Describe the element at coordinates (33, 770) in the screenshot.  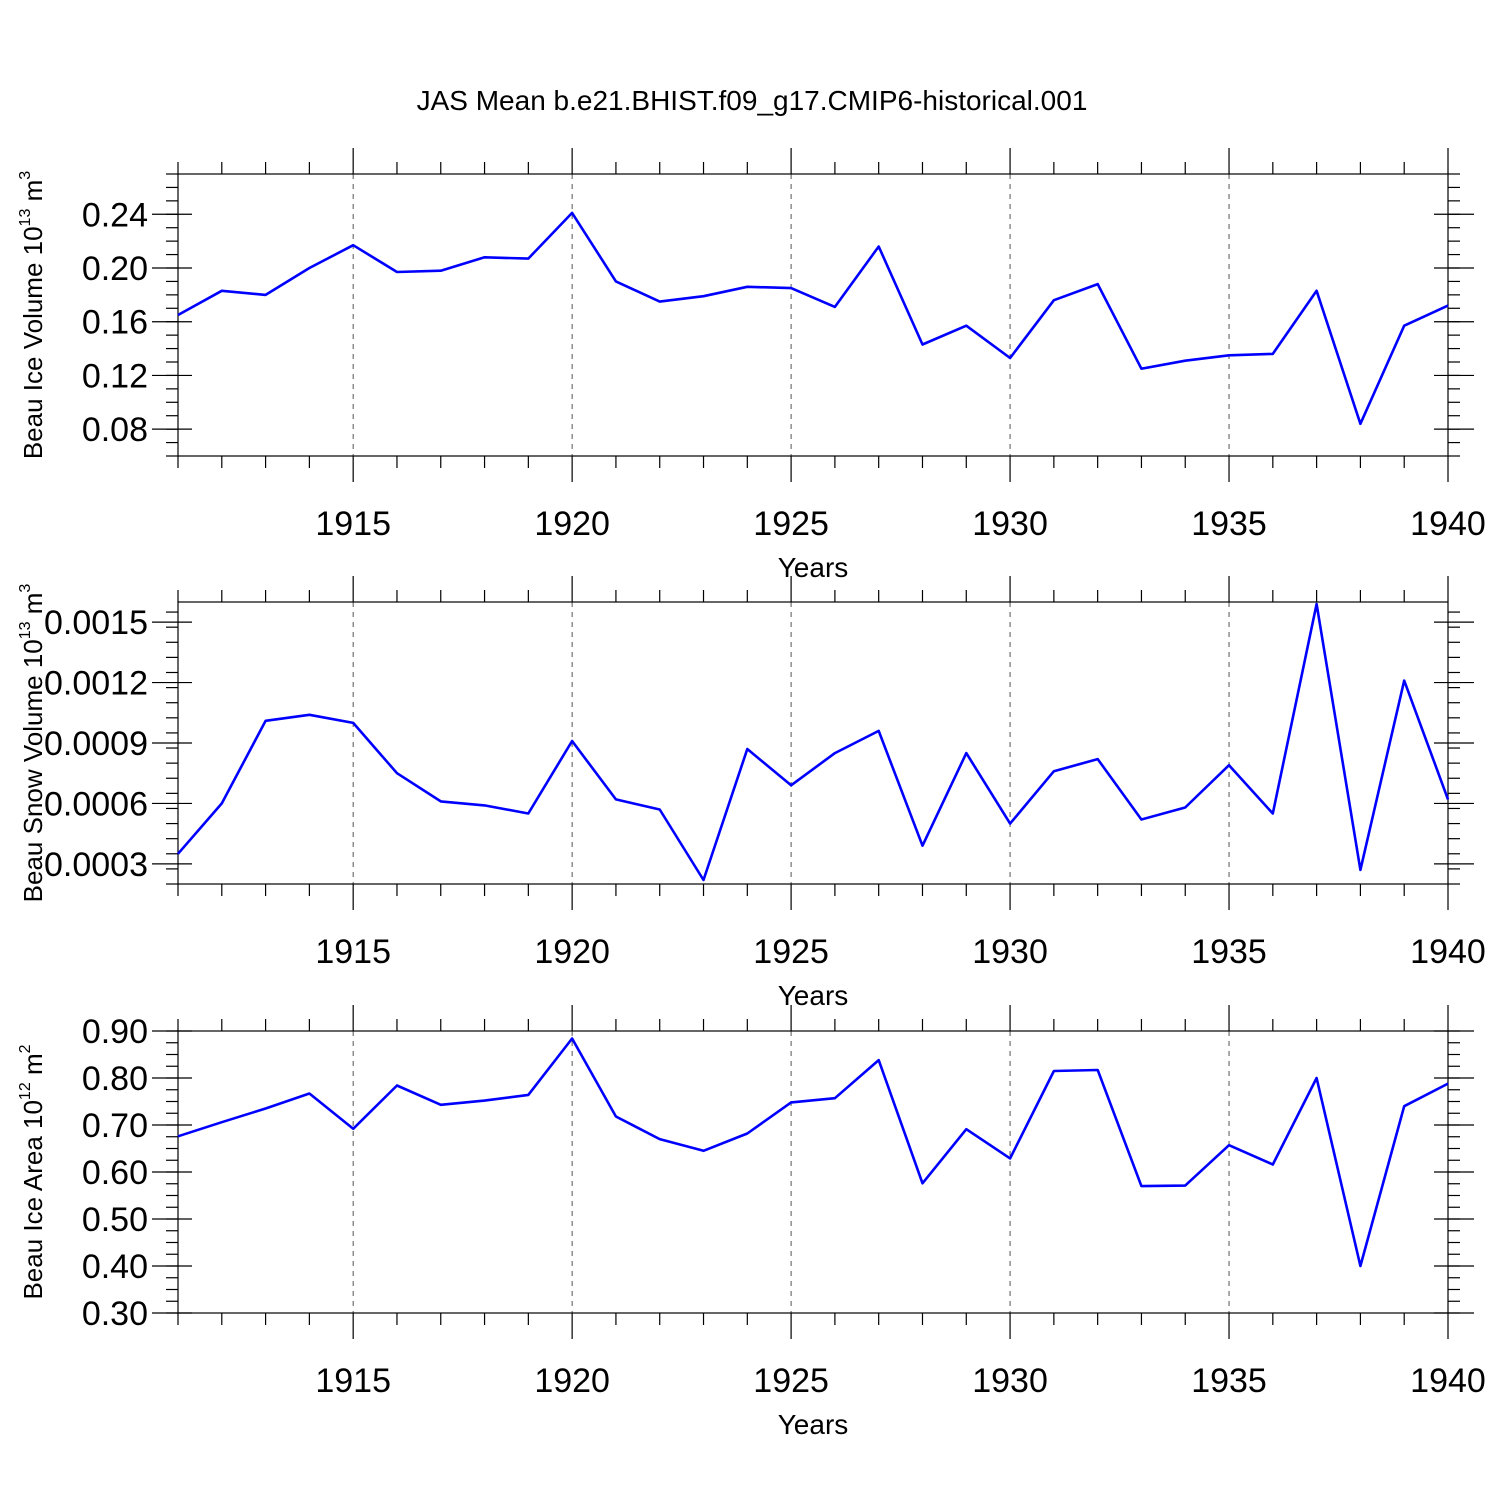
I see `y-axis-title-main: Beau Snow Volume 10` at that location.